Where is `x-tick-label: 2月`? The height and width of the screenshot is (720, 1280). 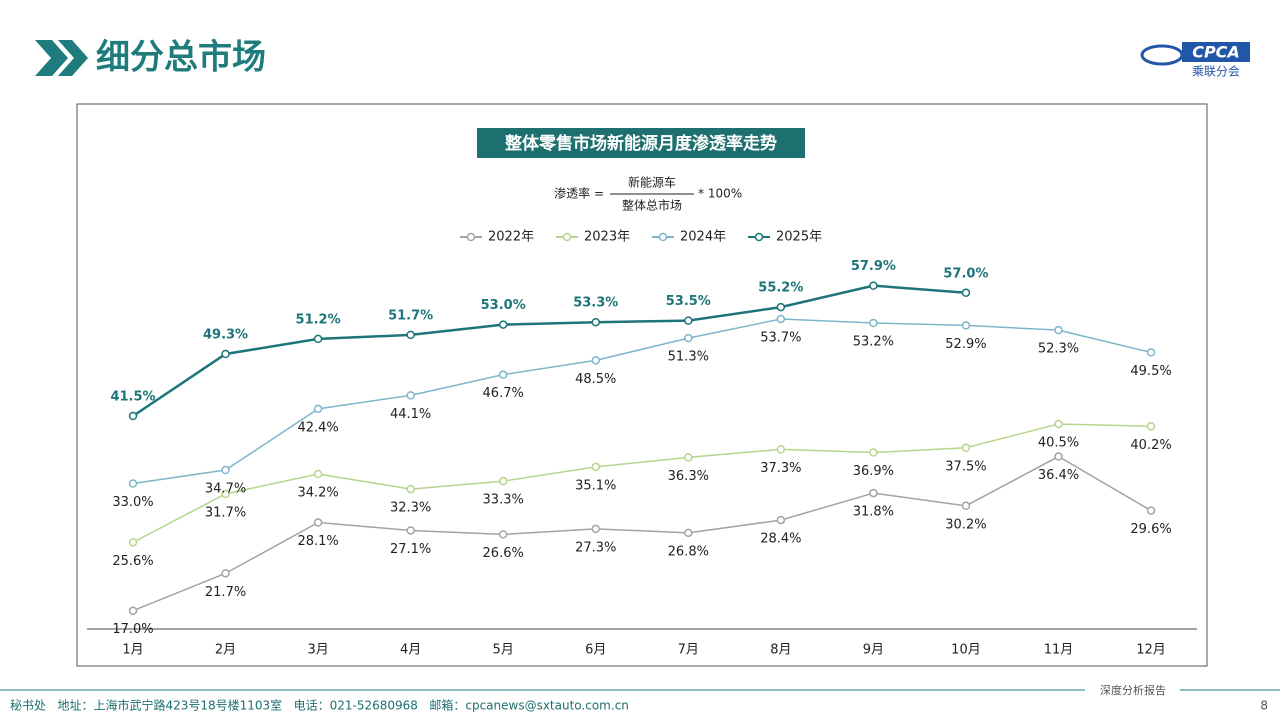
x-tick-label: 2月 is located at coordinates (225, 650).